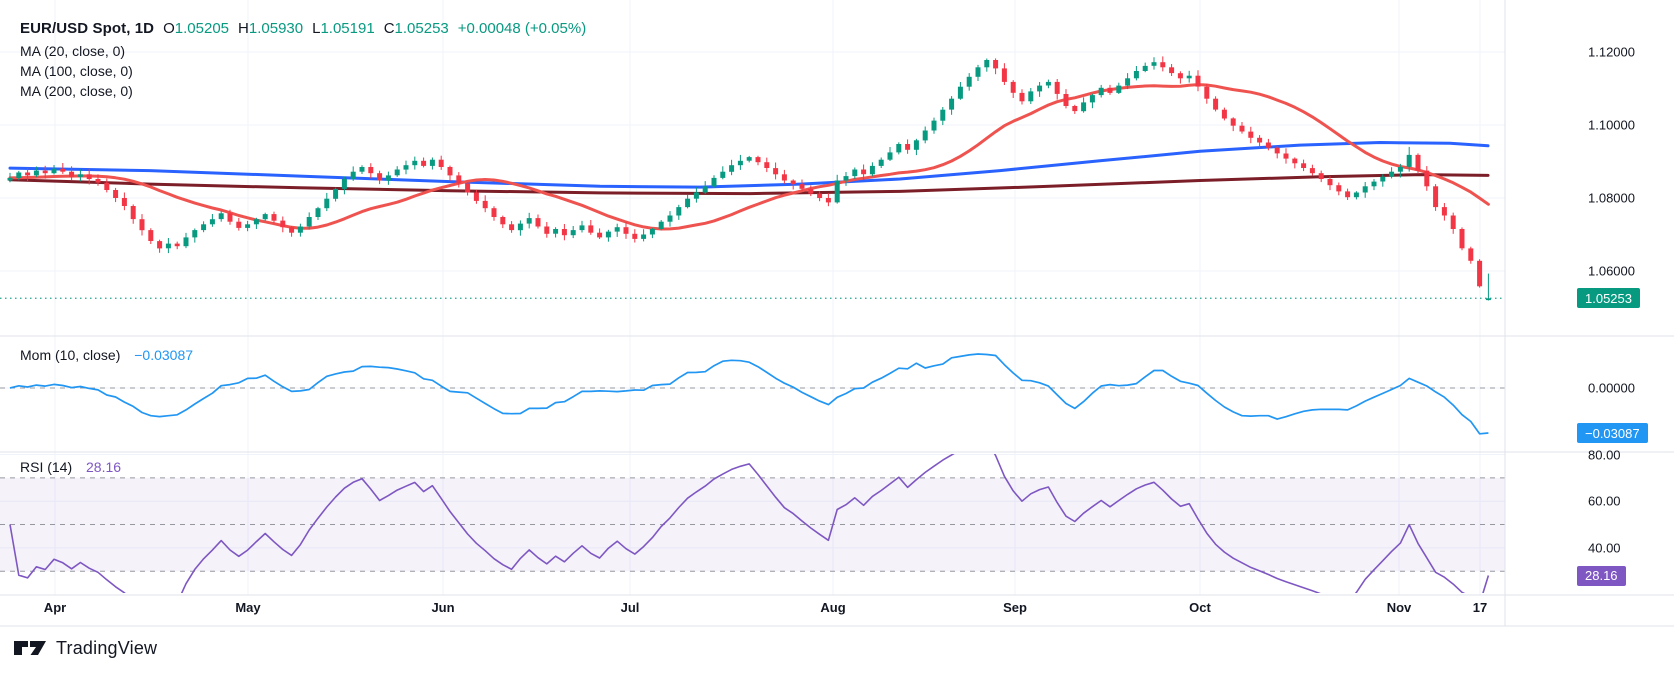  I want to click on ma100-legend: MA (100, close, 0), so click(76, 71).